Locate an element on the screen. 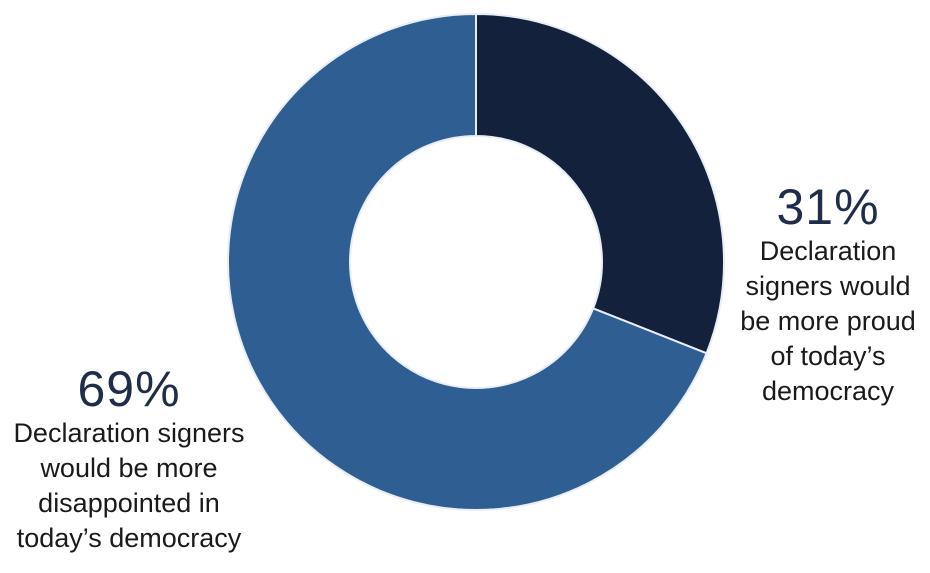 The width and height of the screenshot is (930, 573). proud-description-line: democracy is located at coordinates (828, 391).